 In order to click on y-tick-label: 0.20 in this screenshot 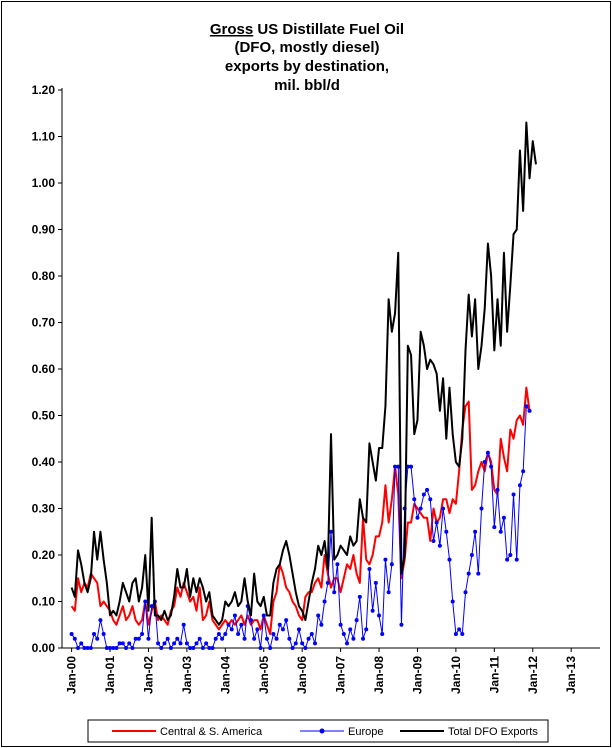, I will do `click(44, 555)`.